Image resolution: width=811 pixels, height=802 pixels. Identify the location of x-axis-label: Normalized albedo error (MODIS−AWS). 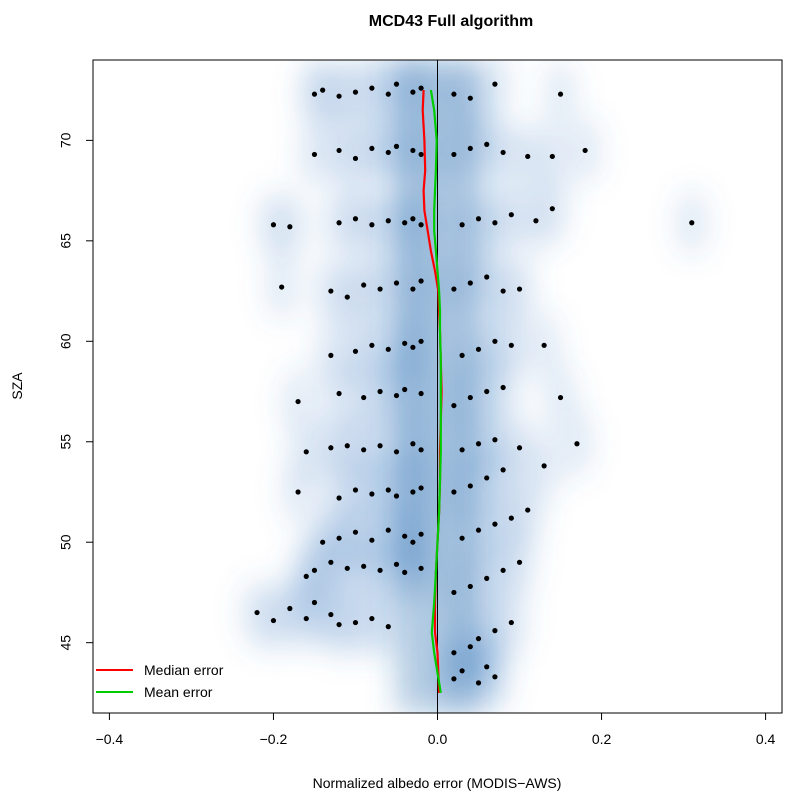
(437, 783).